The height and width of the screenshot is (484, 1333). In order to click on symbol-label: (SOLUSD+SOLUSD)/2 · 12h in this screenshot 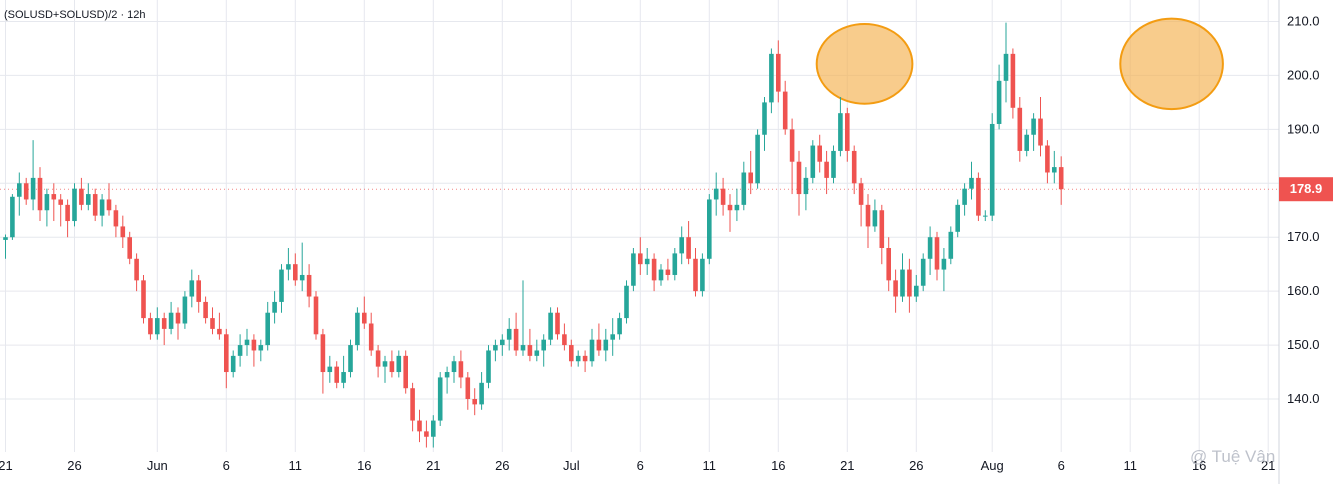, I will do `click(75, 15)`.